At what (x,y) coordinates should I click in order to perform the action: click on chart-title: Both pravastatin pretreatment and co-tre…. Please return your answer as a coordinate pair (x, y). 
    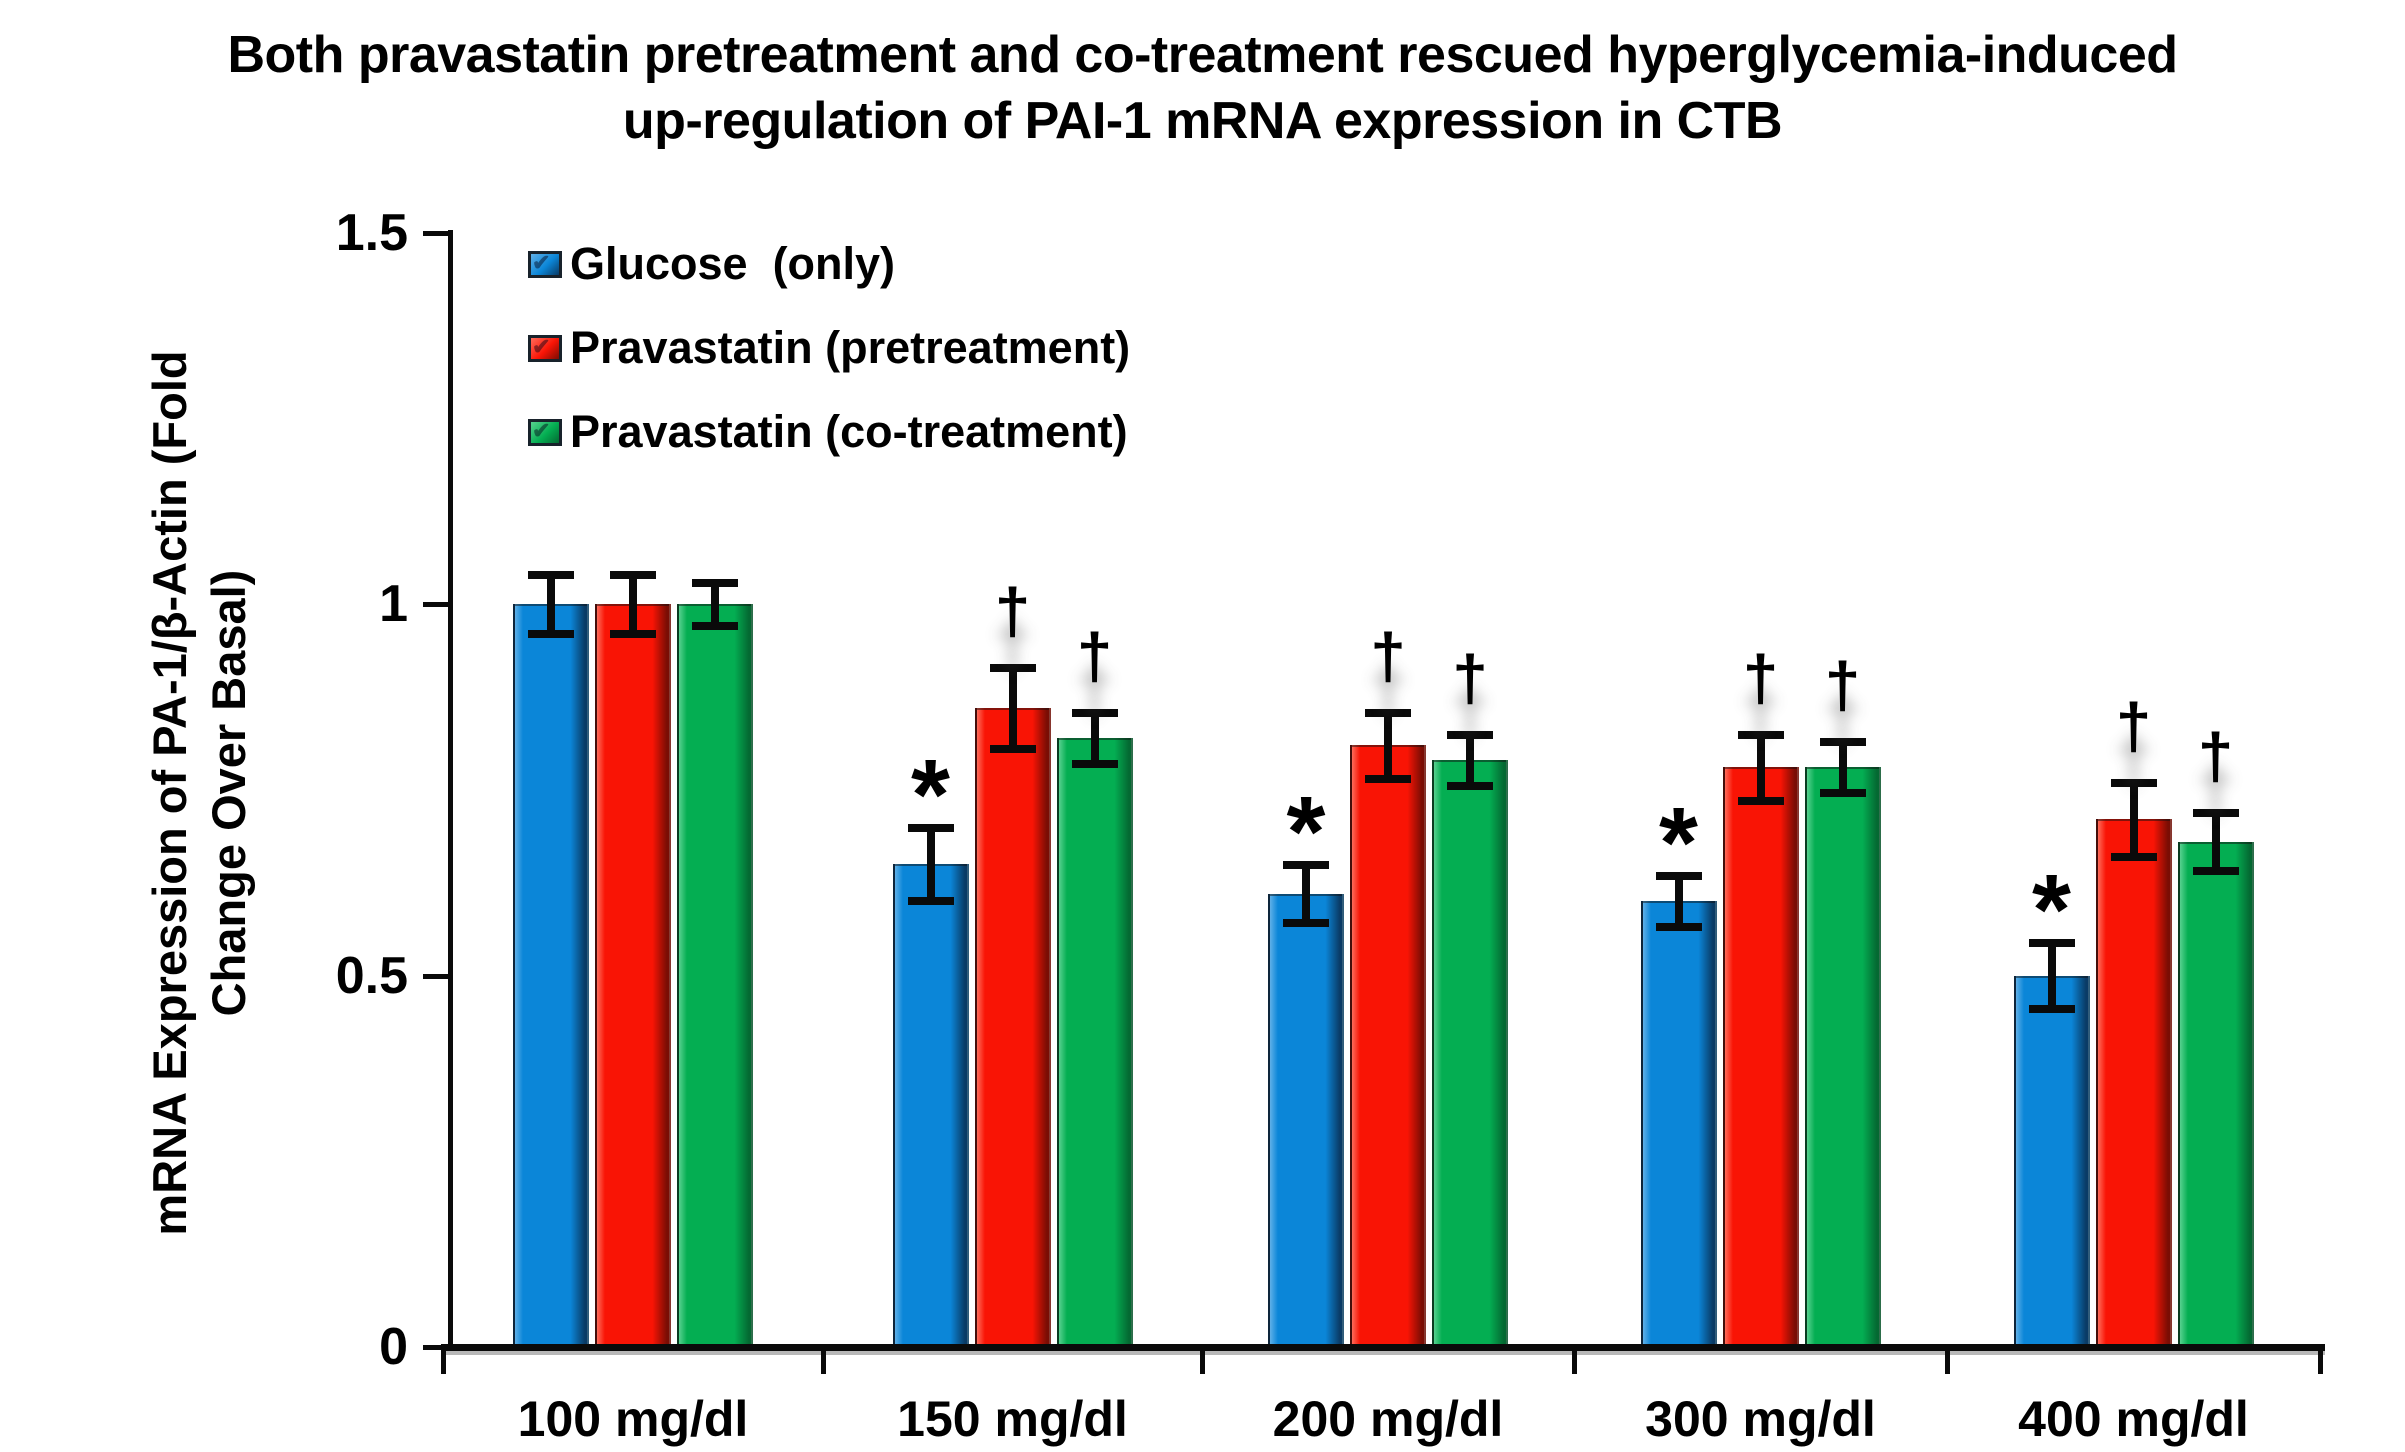
    Looking at the image, I should click on (1202, 88).